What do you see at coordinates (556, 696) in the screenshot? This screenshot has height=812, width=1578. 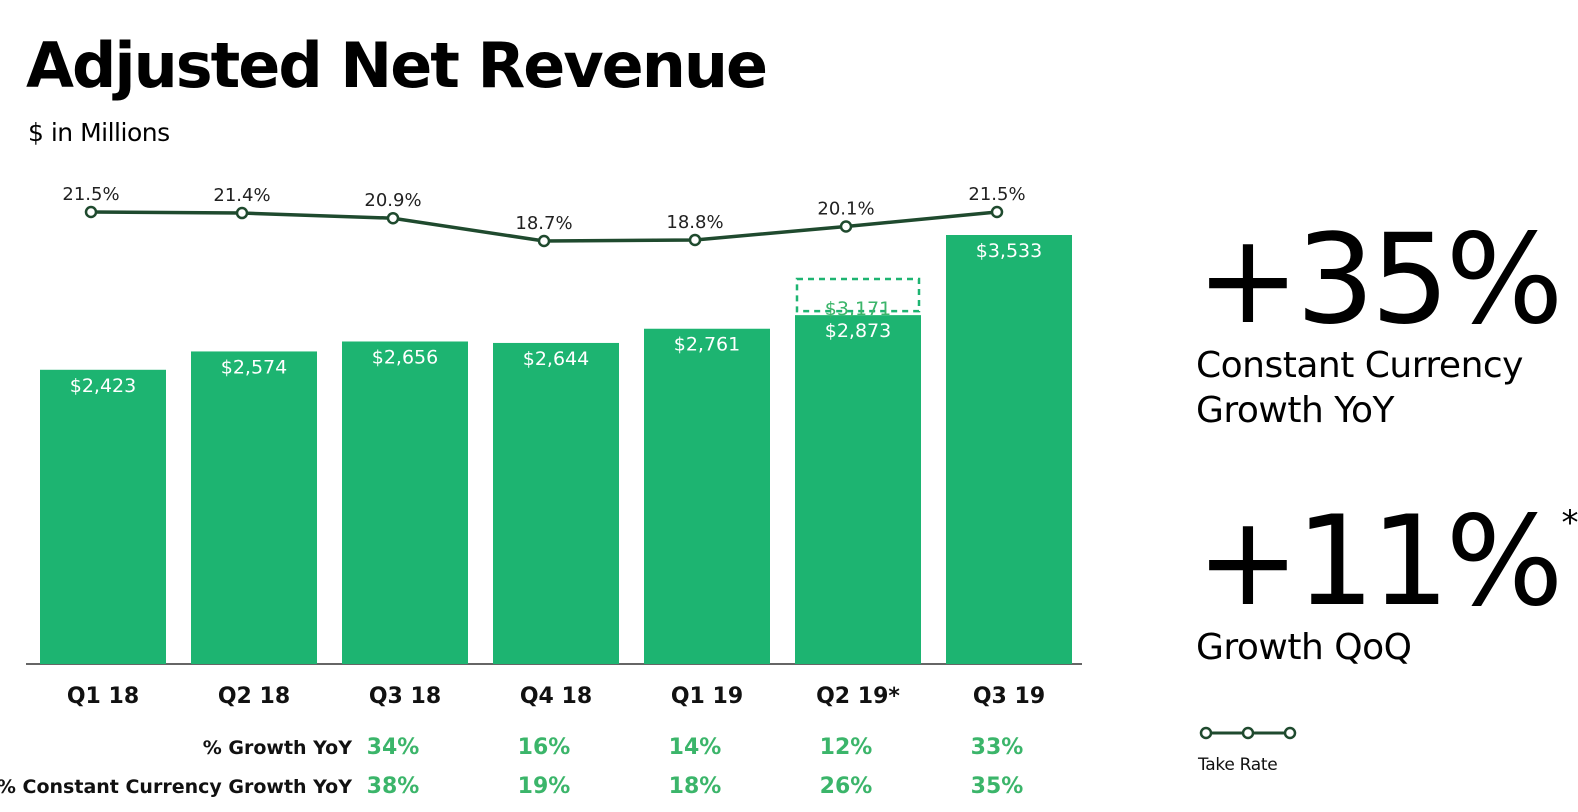 I see `category-label: Q4 18` at bounding box center [556, 696].